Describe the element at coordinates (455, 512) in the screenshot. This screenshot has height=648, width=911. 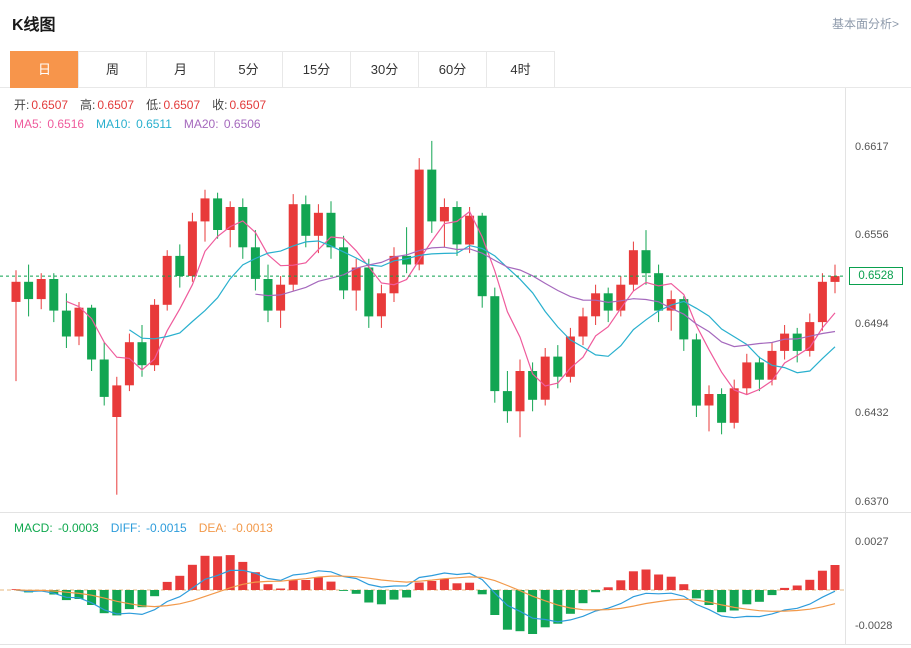
I see `pane-divider` at that location.